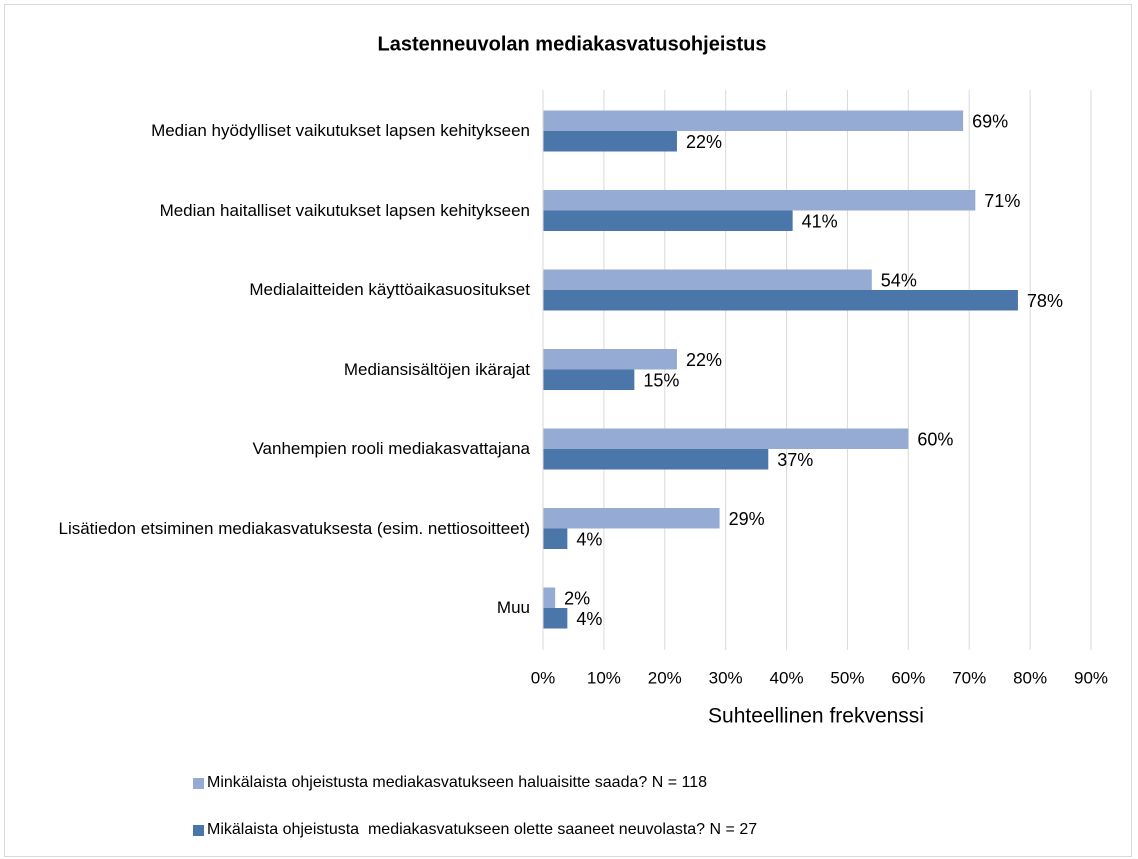  I want to click on x-tick-label: 40%, so click(787, 677).